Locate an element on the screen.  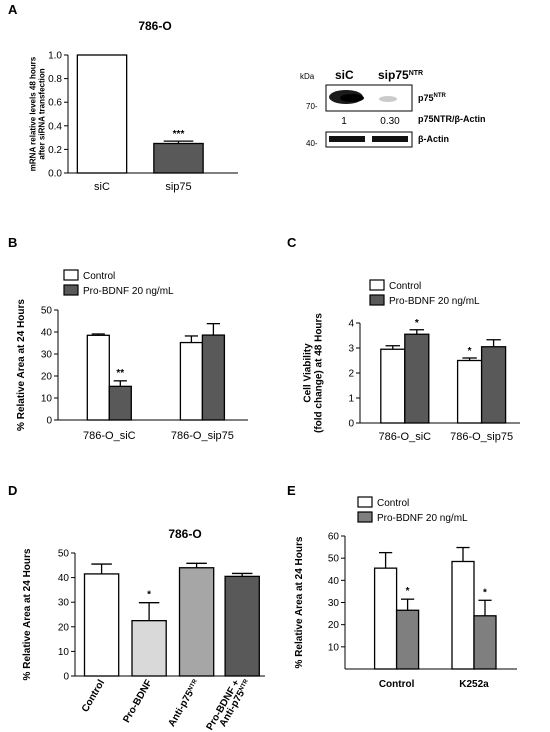
quant-sip75: 0.30 is located at coordinates (390, 121).